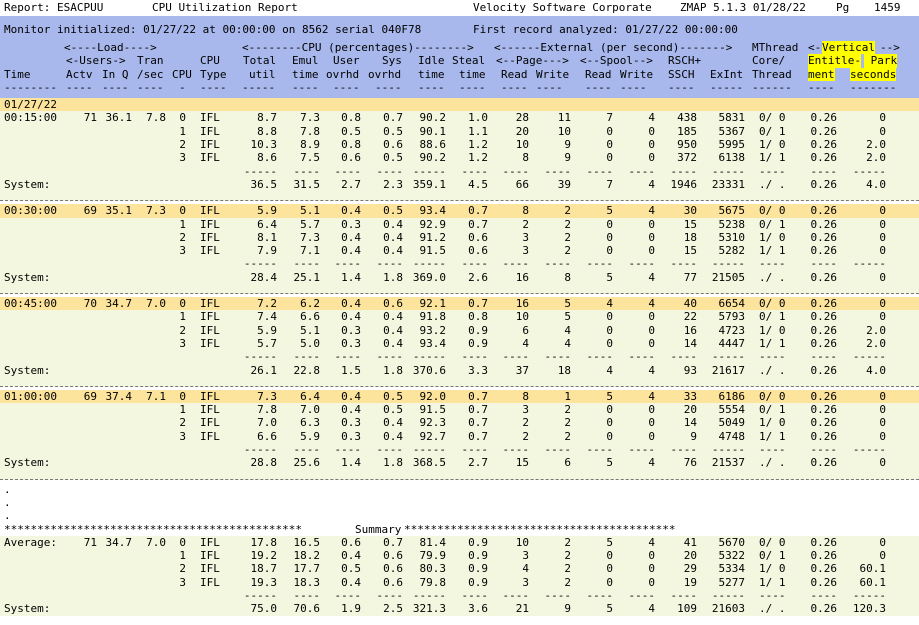  Describe the element at coordinates (305, 87) in the screenshot. I see `dash-emul: ----` at that location.